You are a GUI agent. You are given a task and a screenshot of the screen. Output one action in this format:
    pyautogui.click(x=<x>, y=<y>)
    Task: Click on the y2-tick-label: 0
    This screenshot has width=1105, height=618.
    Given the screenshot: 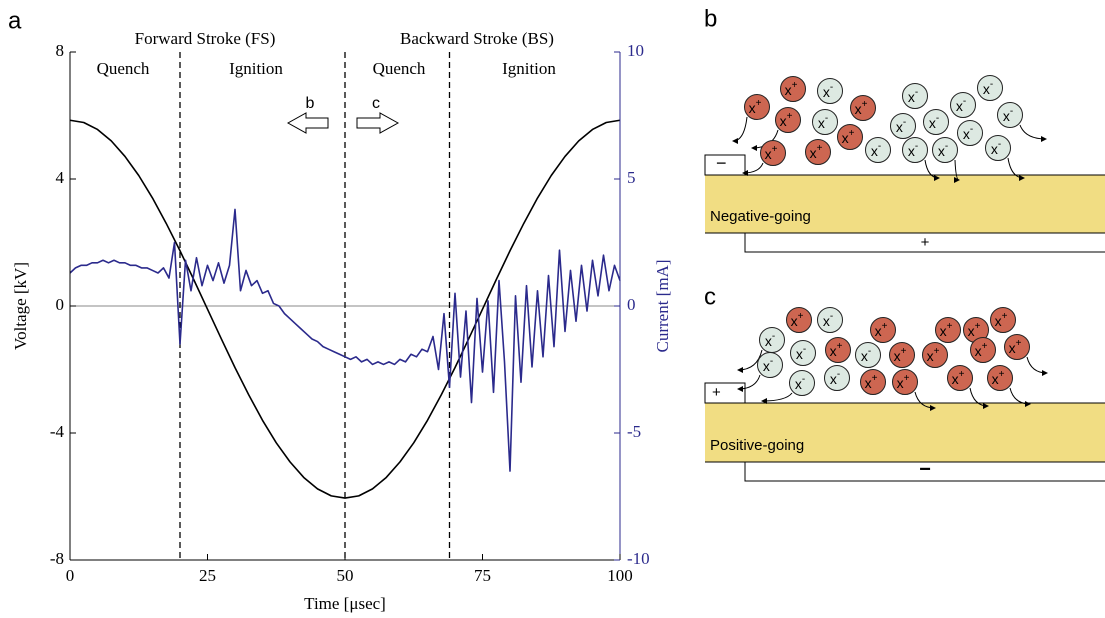 What is the action you would take?
    pyautogui.click(x=631, y=304)
    